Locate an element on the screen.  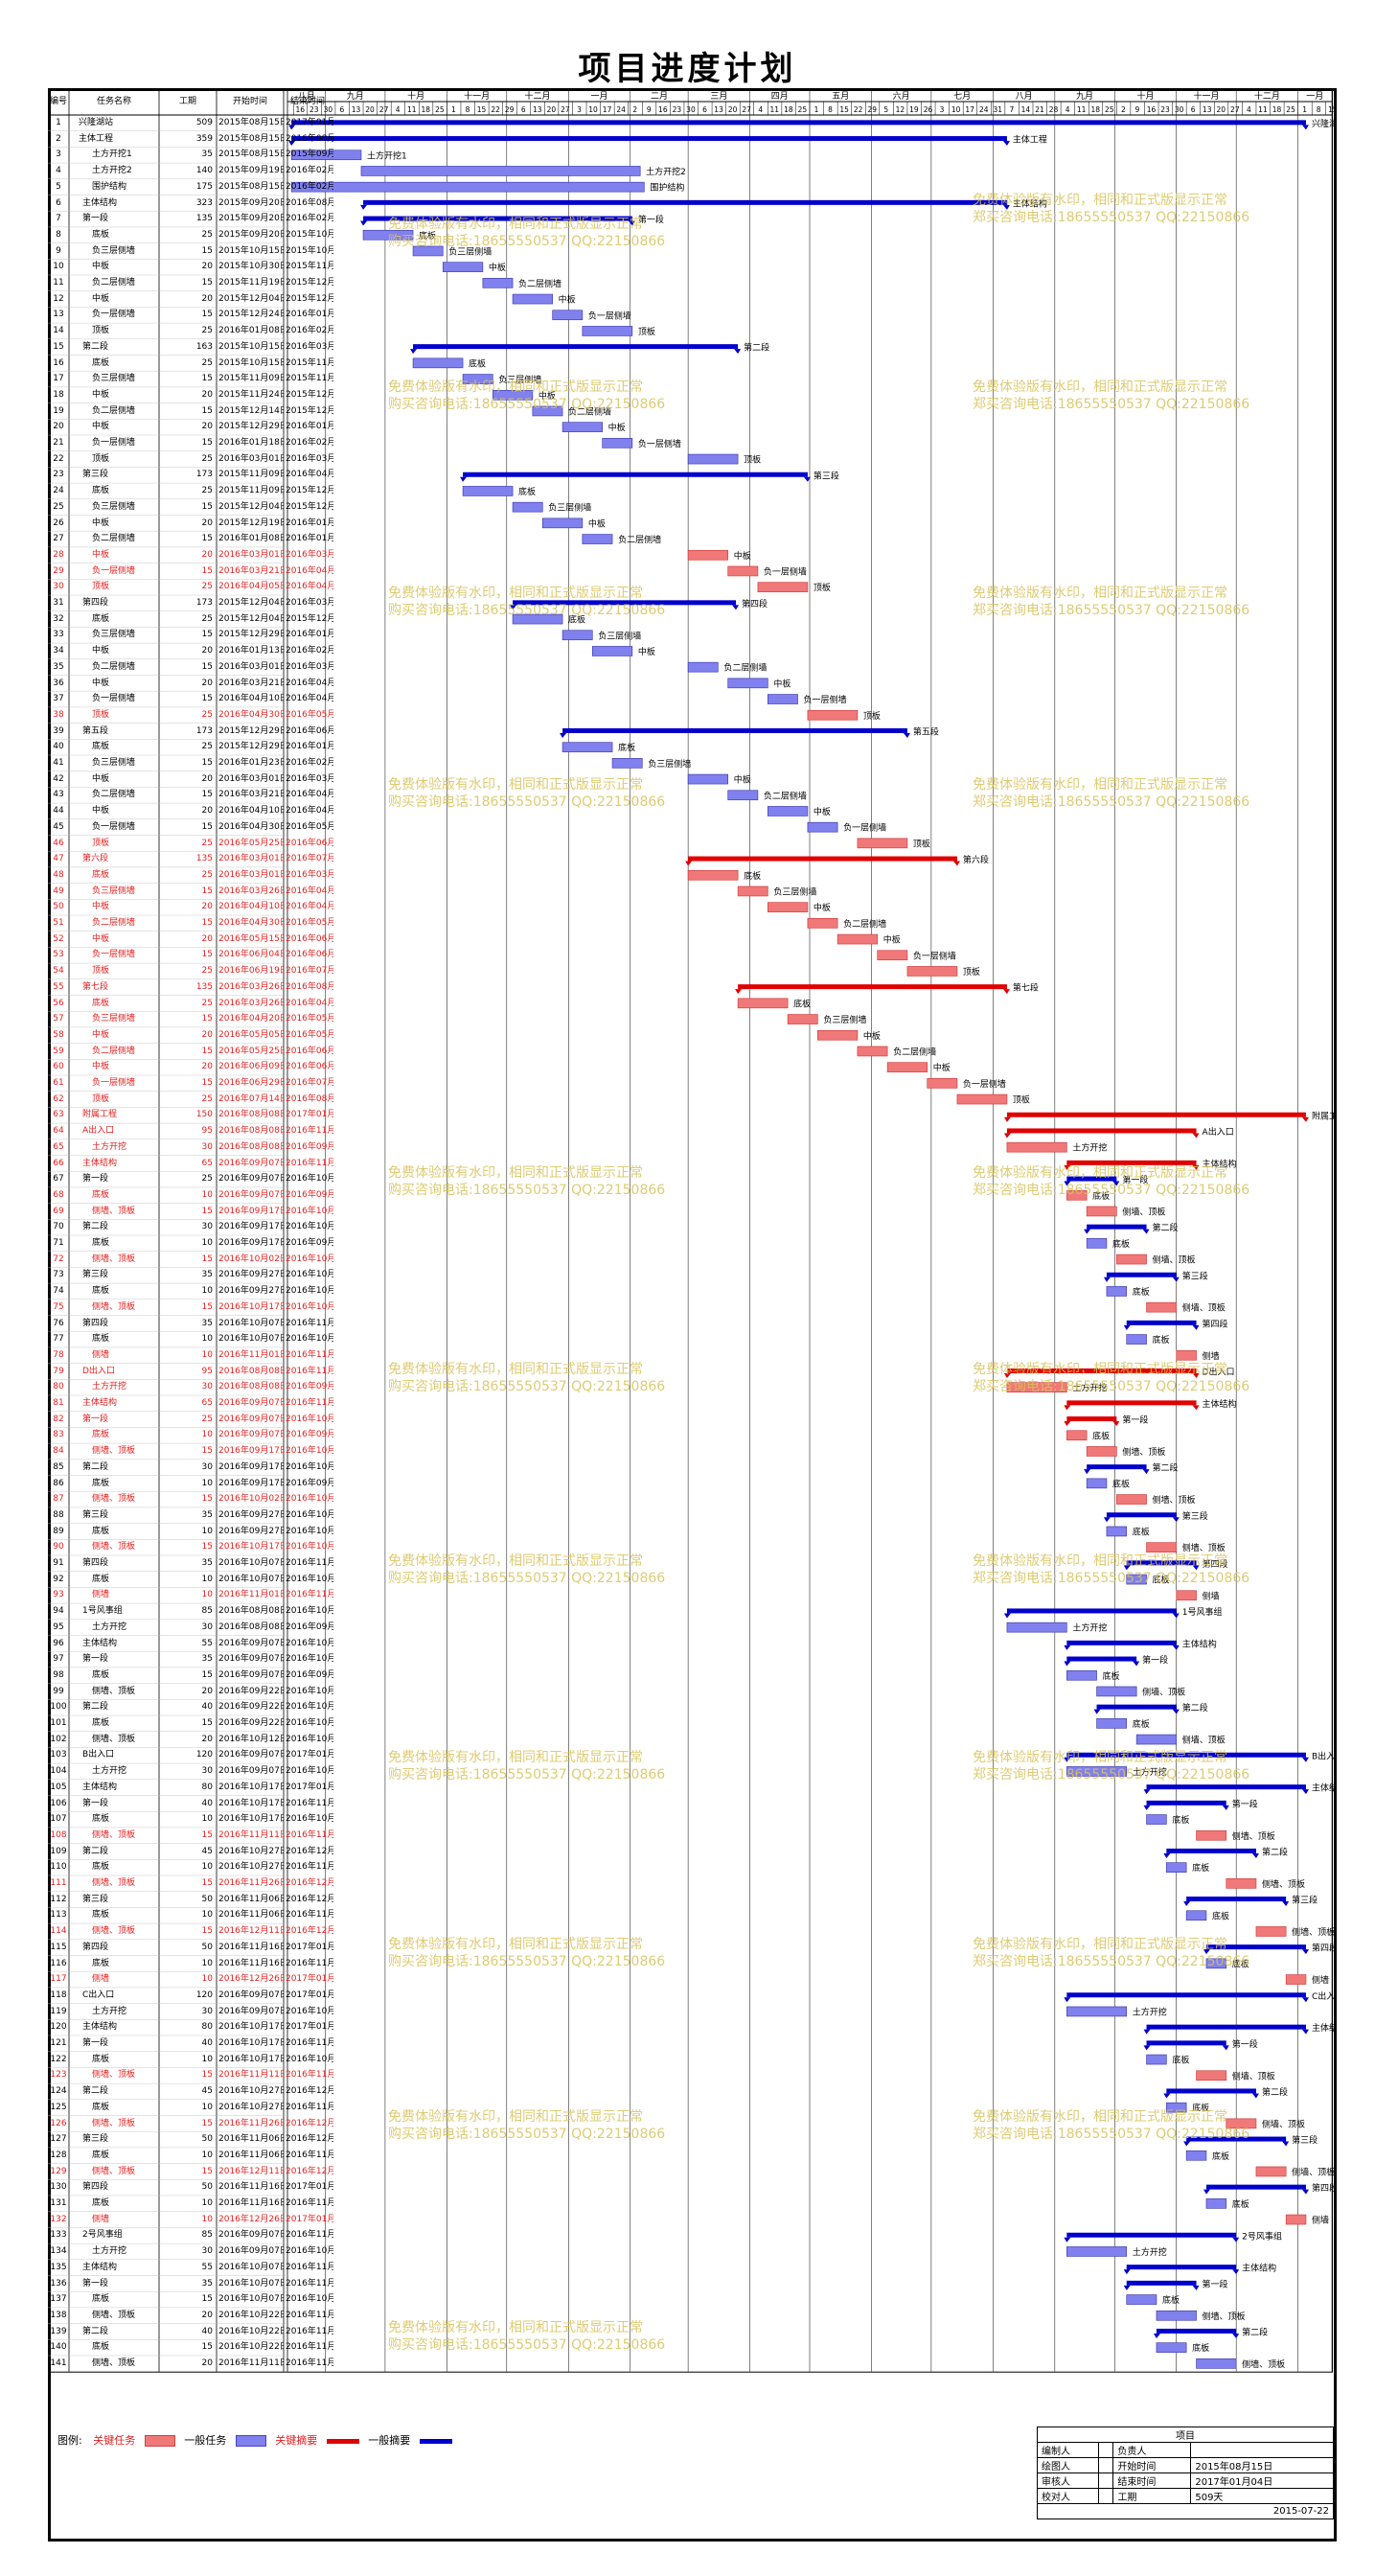
task-bar-label: 顶板 is located at coordinates (646, 331).